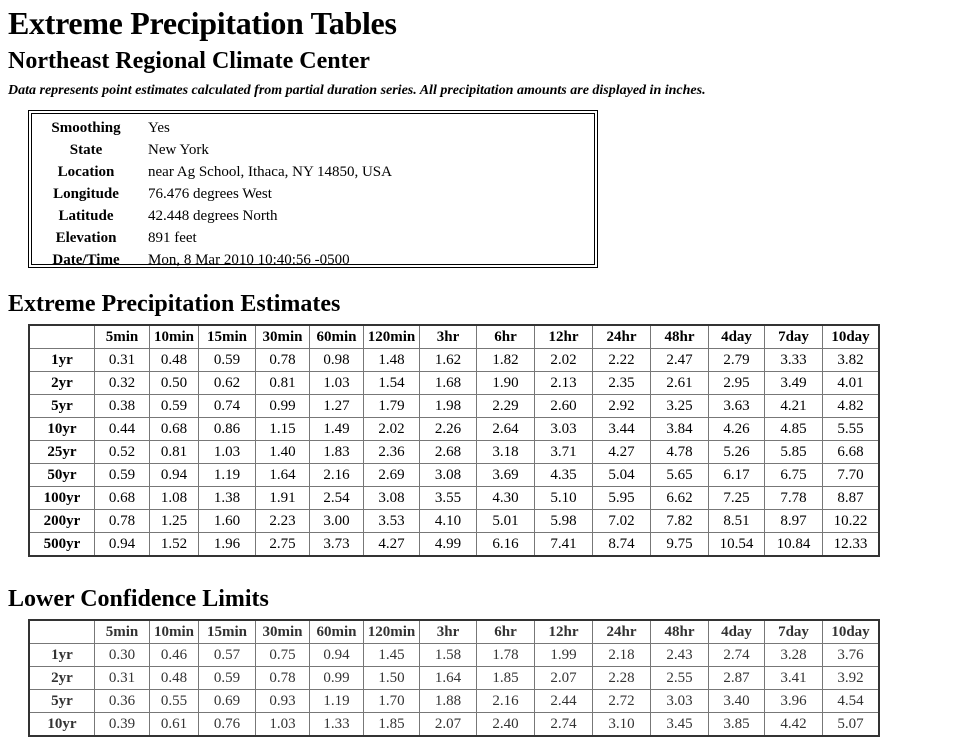 This screenshot has height=737, width=974. Describe the element at coordinates (213, 215) in the screenshot. I see `metadata-value: 42.448 degrees North` at that location.